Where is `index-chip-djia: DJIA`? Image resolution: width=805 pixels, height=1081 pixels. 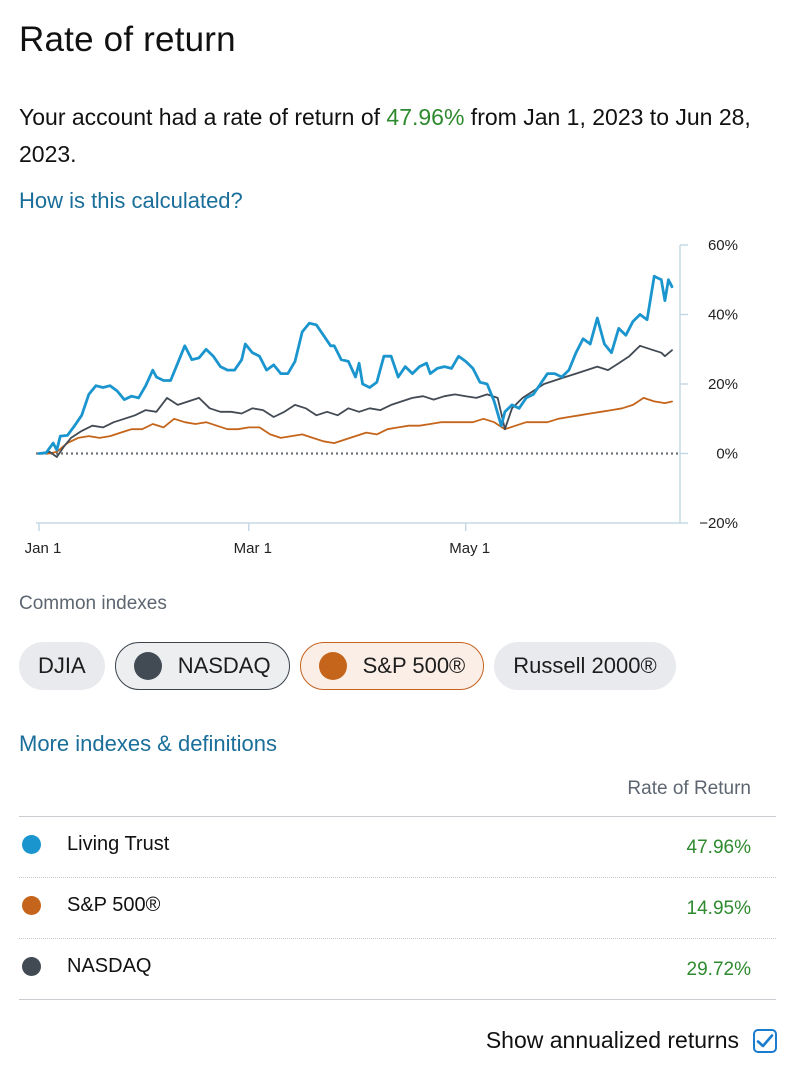 index-chip-djia: DJIA is located at coordinates (62, 666).